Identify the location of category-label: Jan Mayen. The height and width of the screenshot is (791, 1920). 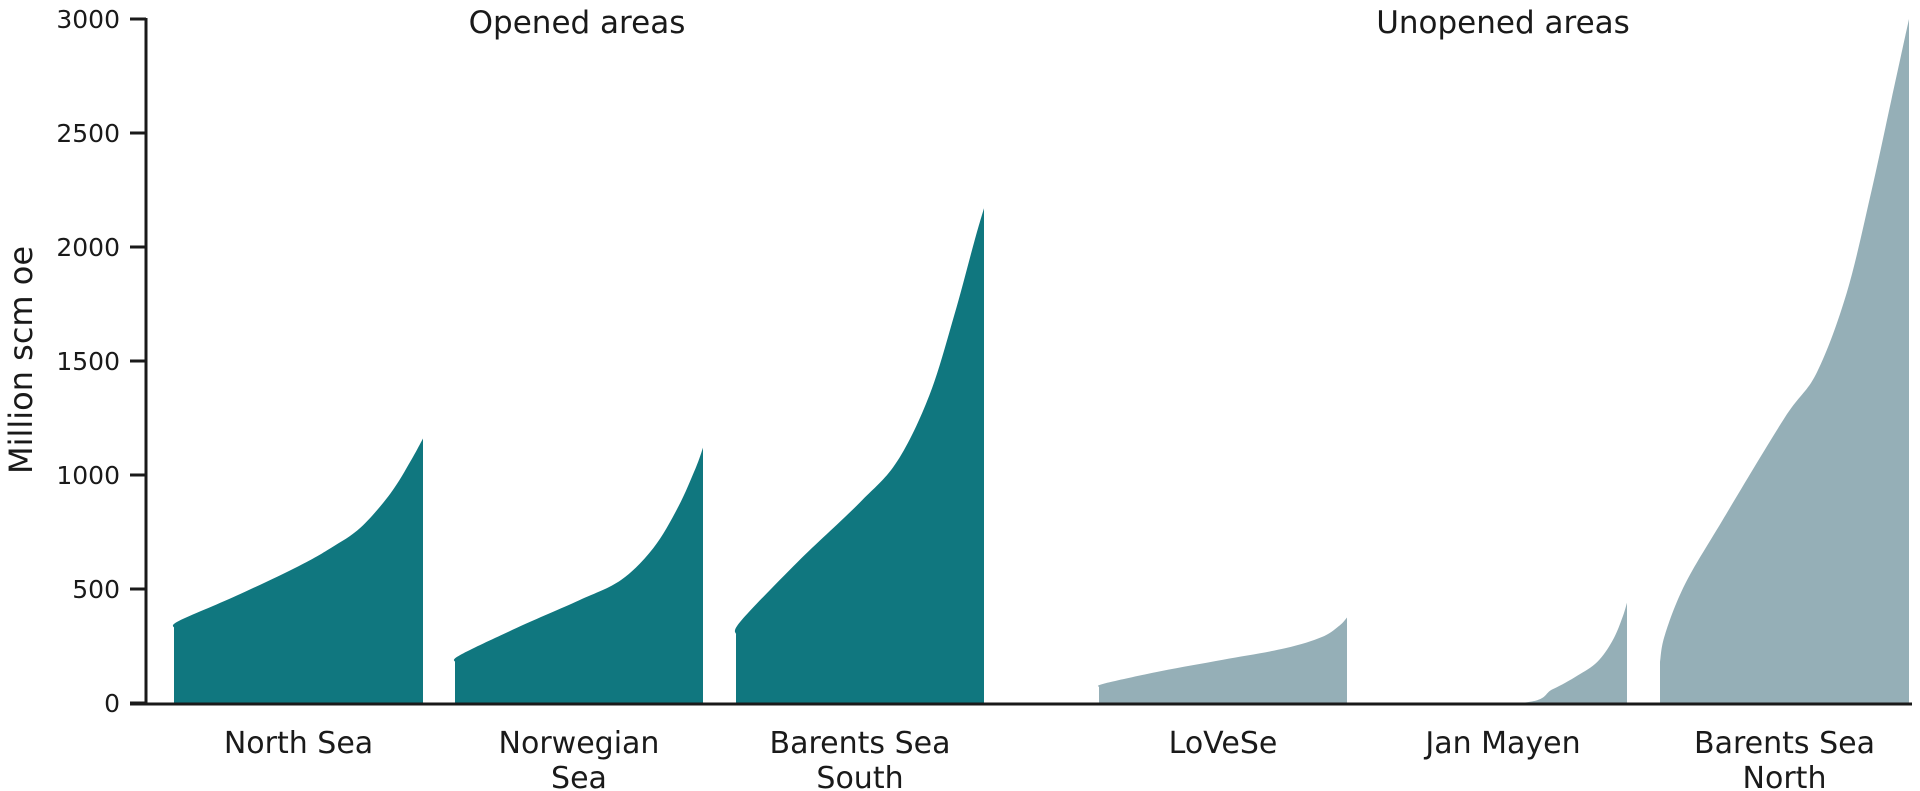
(1501, 743).